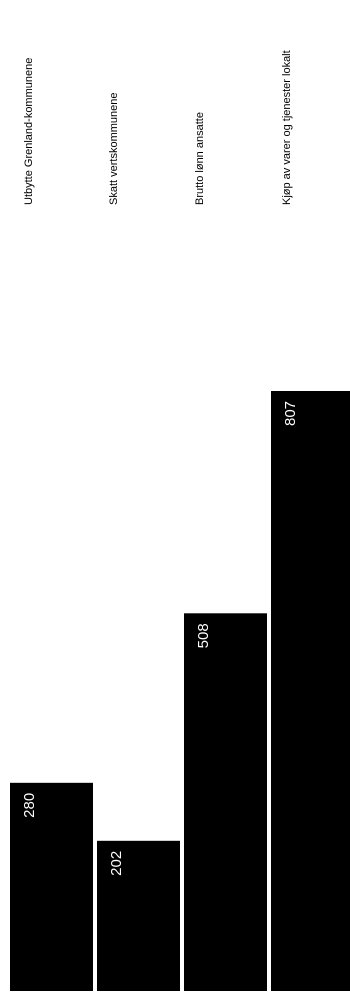 The width and height of the screenshot is (350, 1001). What do you see at coordinates (203, 635) in the screenshot?
I see `value-label-2: 508` at bounding box center [203, 635].